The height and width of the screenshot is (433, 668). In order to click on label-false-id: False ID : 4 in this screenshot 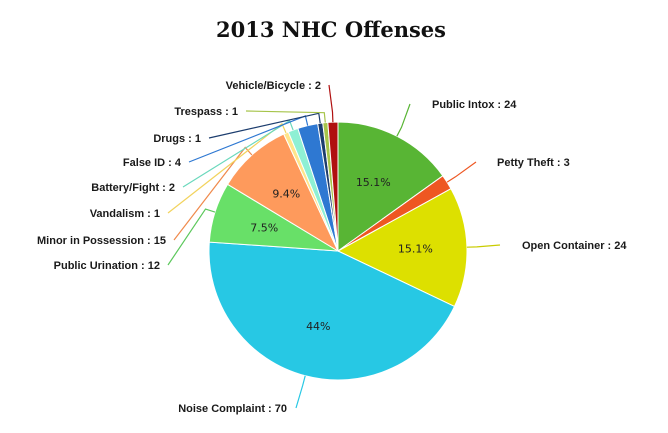, I will do `click(152, 163)`.